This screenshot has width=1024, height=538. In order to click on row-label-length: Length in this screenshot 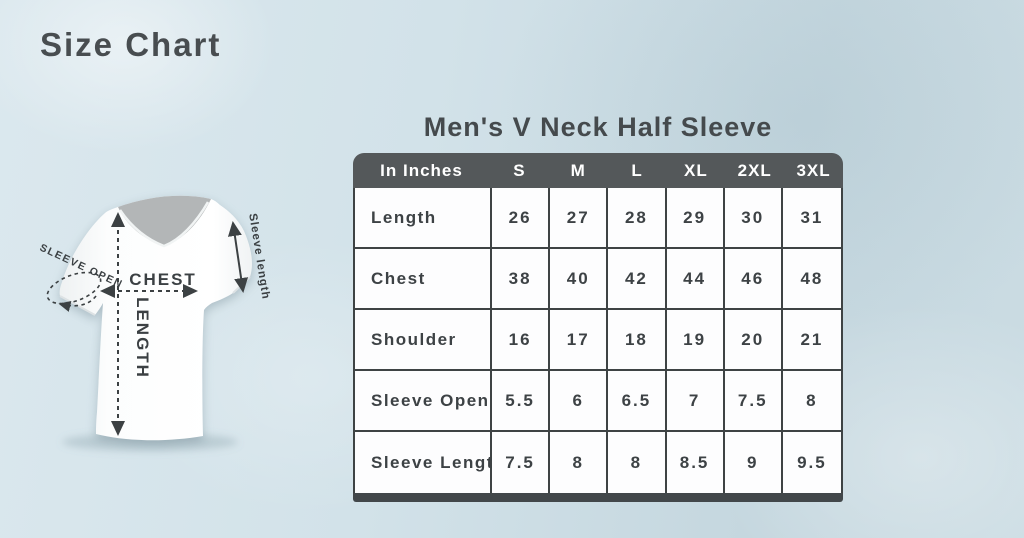, I will do `click(423, 218)`.